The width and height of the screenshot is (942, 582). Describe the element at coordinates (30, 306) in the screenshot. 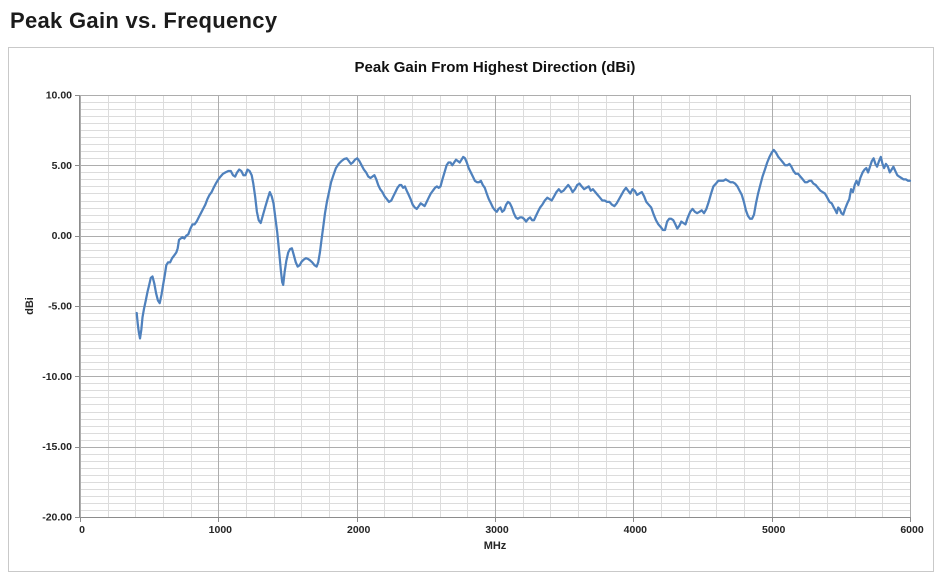

I see `y-axis-title: dBi` at that location.